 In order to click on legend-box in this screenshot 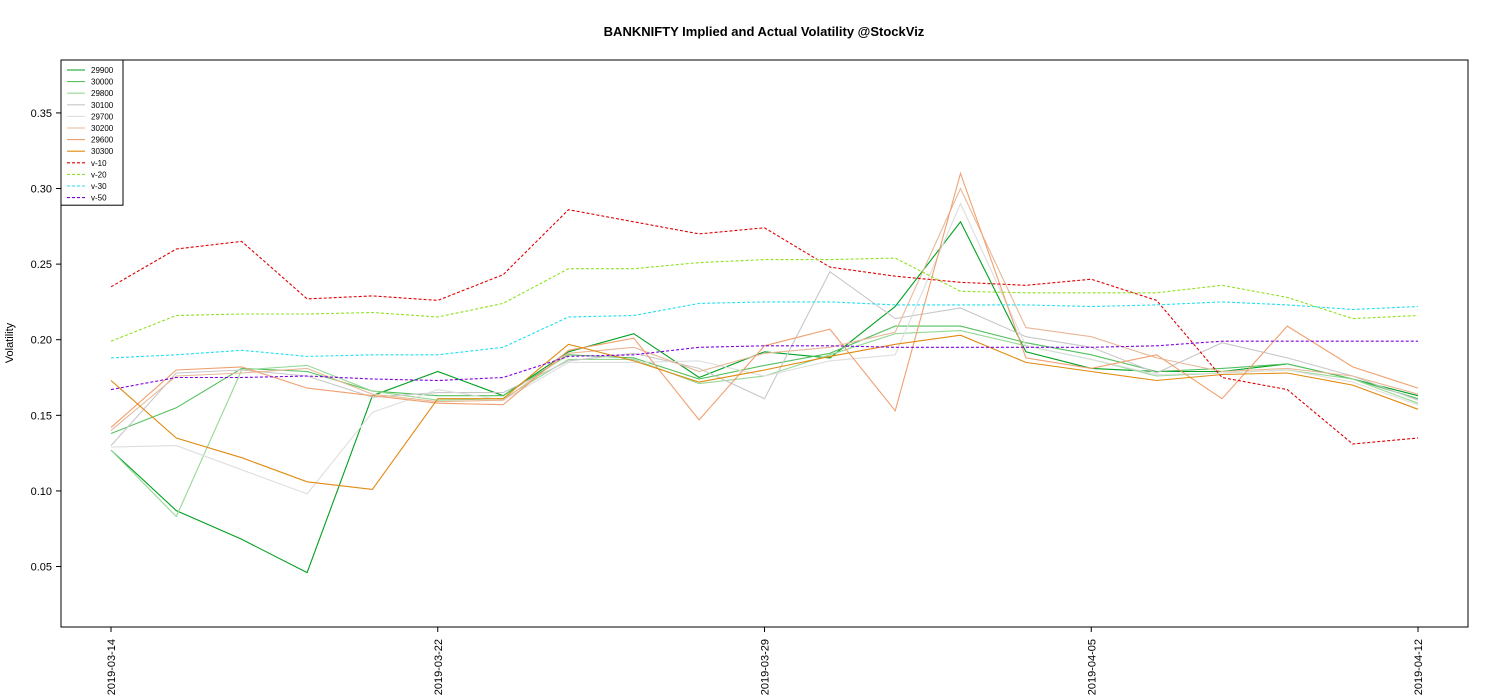, I will do `click(92, 132)`.